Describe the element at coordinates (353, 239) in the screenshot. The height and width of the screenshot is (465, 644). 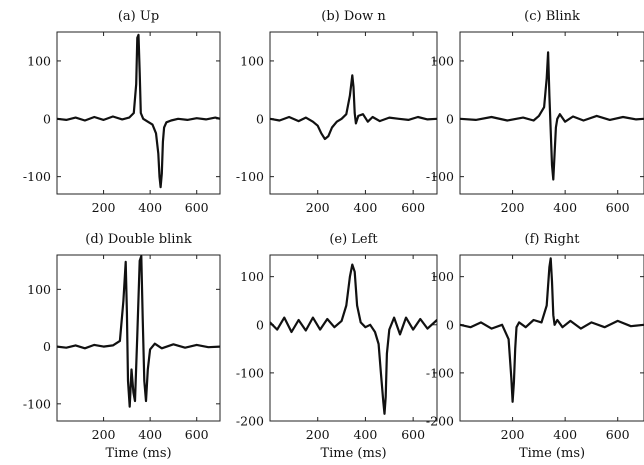
I see `panel-title: (e) Left` at that location.